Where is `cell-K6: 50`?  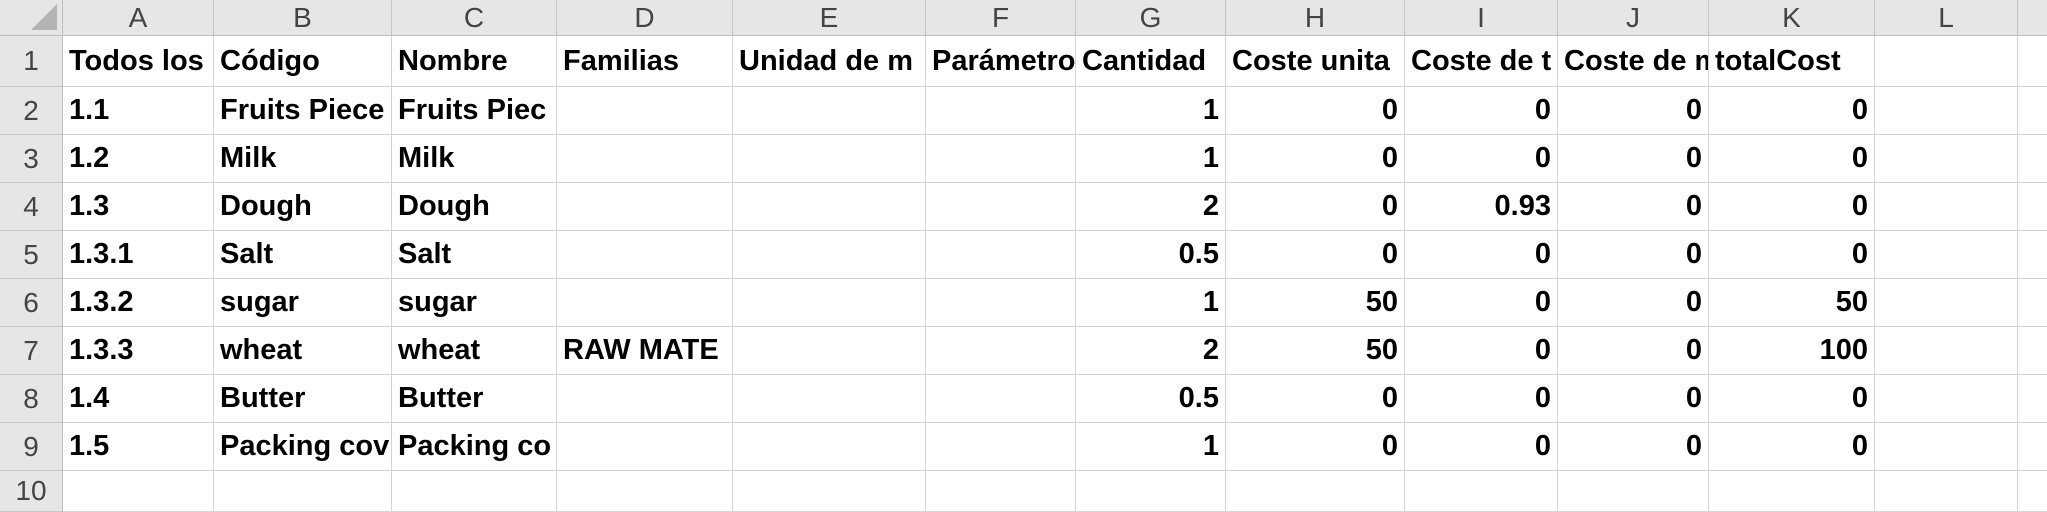
cell-K6: 50 is located at coordinates (1792, 303).